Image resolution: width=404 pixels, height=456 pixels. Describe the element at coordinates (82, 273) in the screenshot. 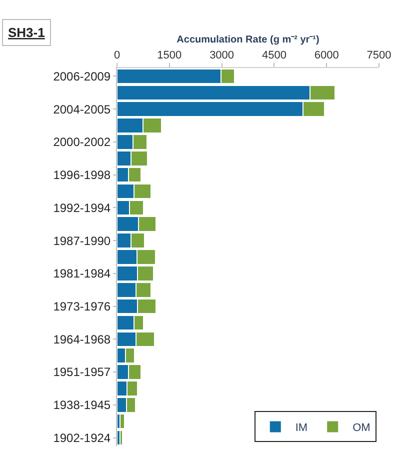

I see `y-tick-label: 1981-1984` at that location.